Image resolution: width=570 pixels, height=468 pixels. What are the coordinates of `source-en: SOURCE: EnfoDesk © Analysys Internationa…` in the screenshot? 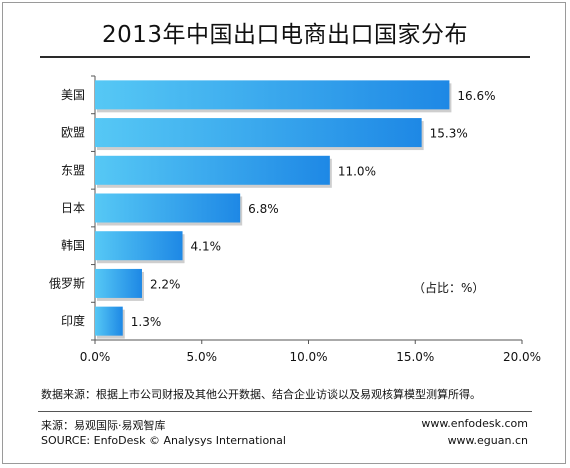 It's located at (163, 440).